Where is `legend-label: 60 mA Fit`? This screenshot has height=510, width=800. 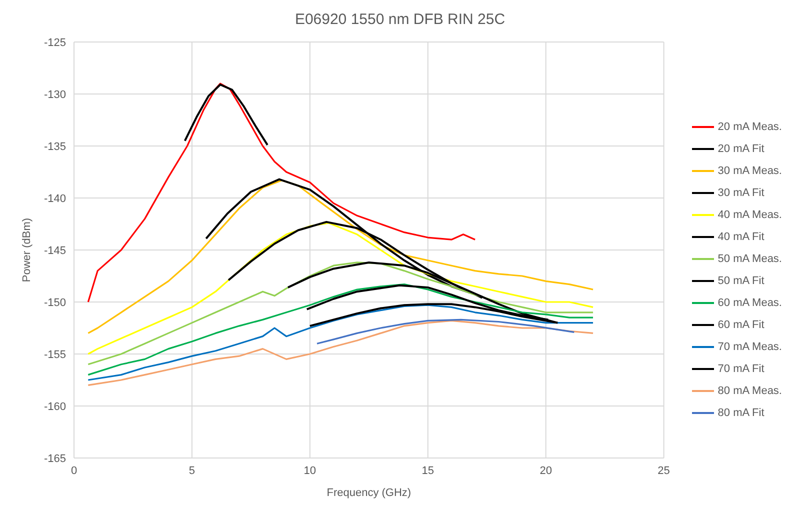
legend-label: 60 mA Fit is located at coordinates (741, 325).